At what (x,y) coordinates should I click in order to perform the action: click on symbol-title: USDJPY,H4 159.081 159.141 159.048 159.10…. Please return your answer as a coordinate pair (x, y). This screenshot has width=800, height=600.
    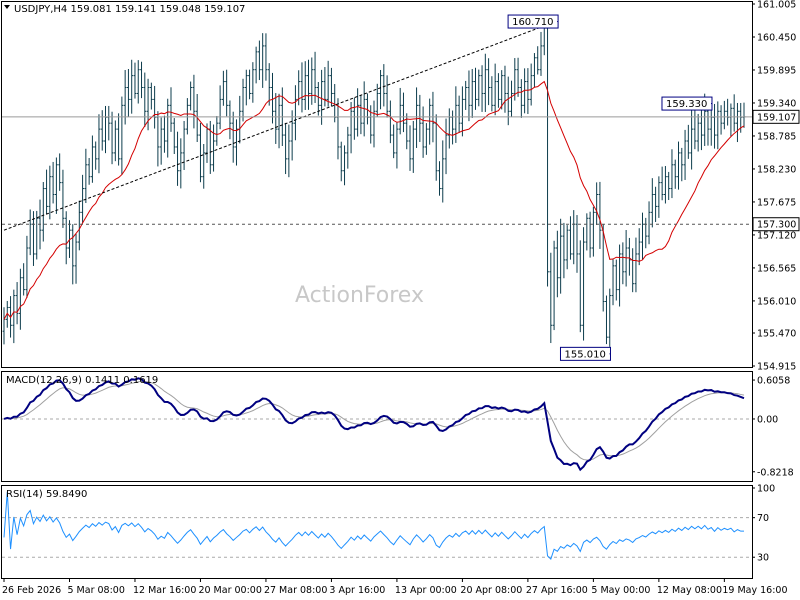
    Looking at the image, I should click on (124, 9).